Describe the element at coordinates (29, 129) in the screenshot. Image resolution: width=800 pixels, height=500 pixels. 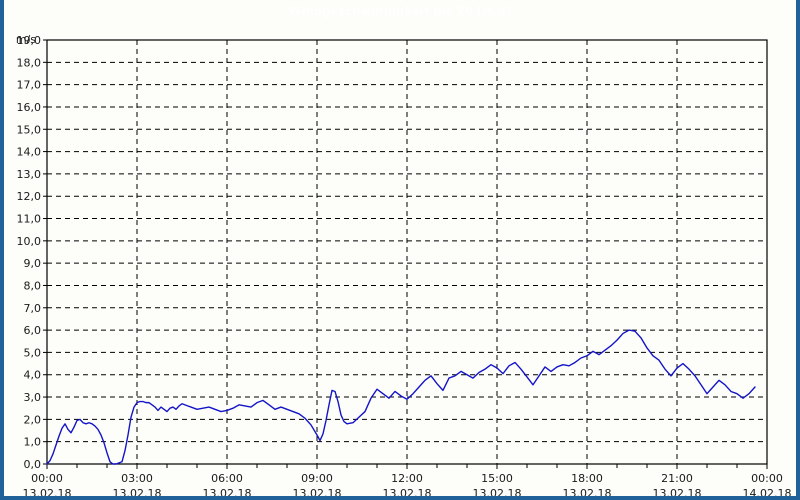
I see `y-tick-label: 15,0` at that location.